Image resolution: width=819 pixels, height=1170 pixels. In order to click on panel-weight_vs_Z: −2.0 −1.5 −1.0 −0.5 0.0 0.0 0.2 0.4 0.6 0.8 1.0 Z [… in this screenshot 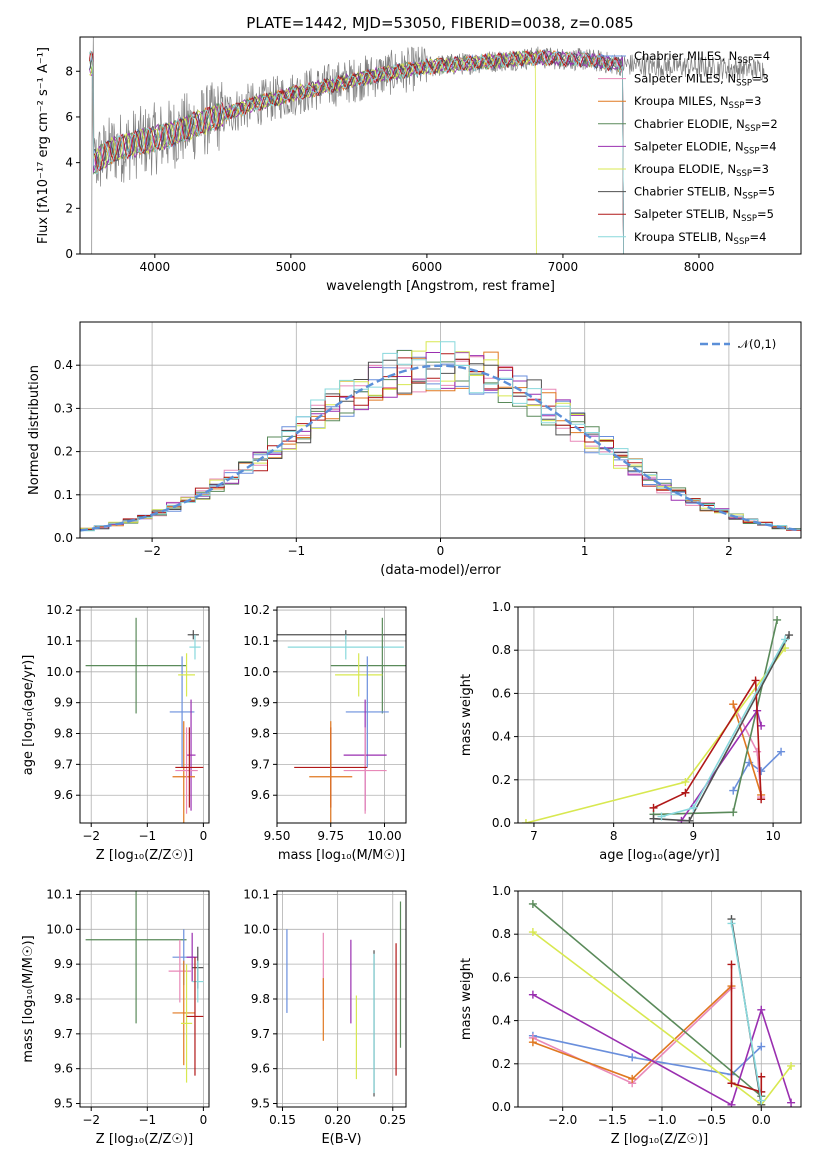, I will do `click(630, 1015)`.